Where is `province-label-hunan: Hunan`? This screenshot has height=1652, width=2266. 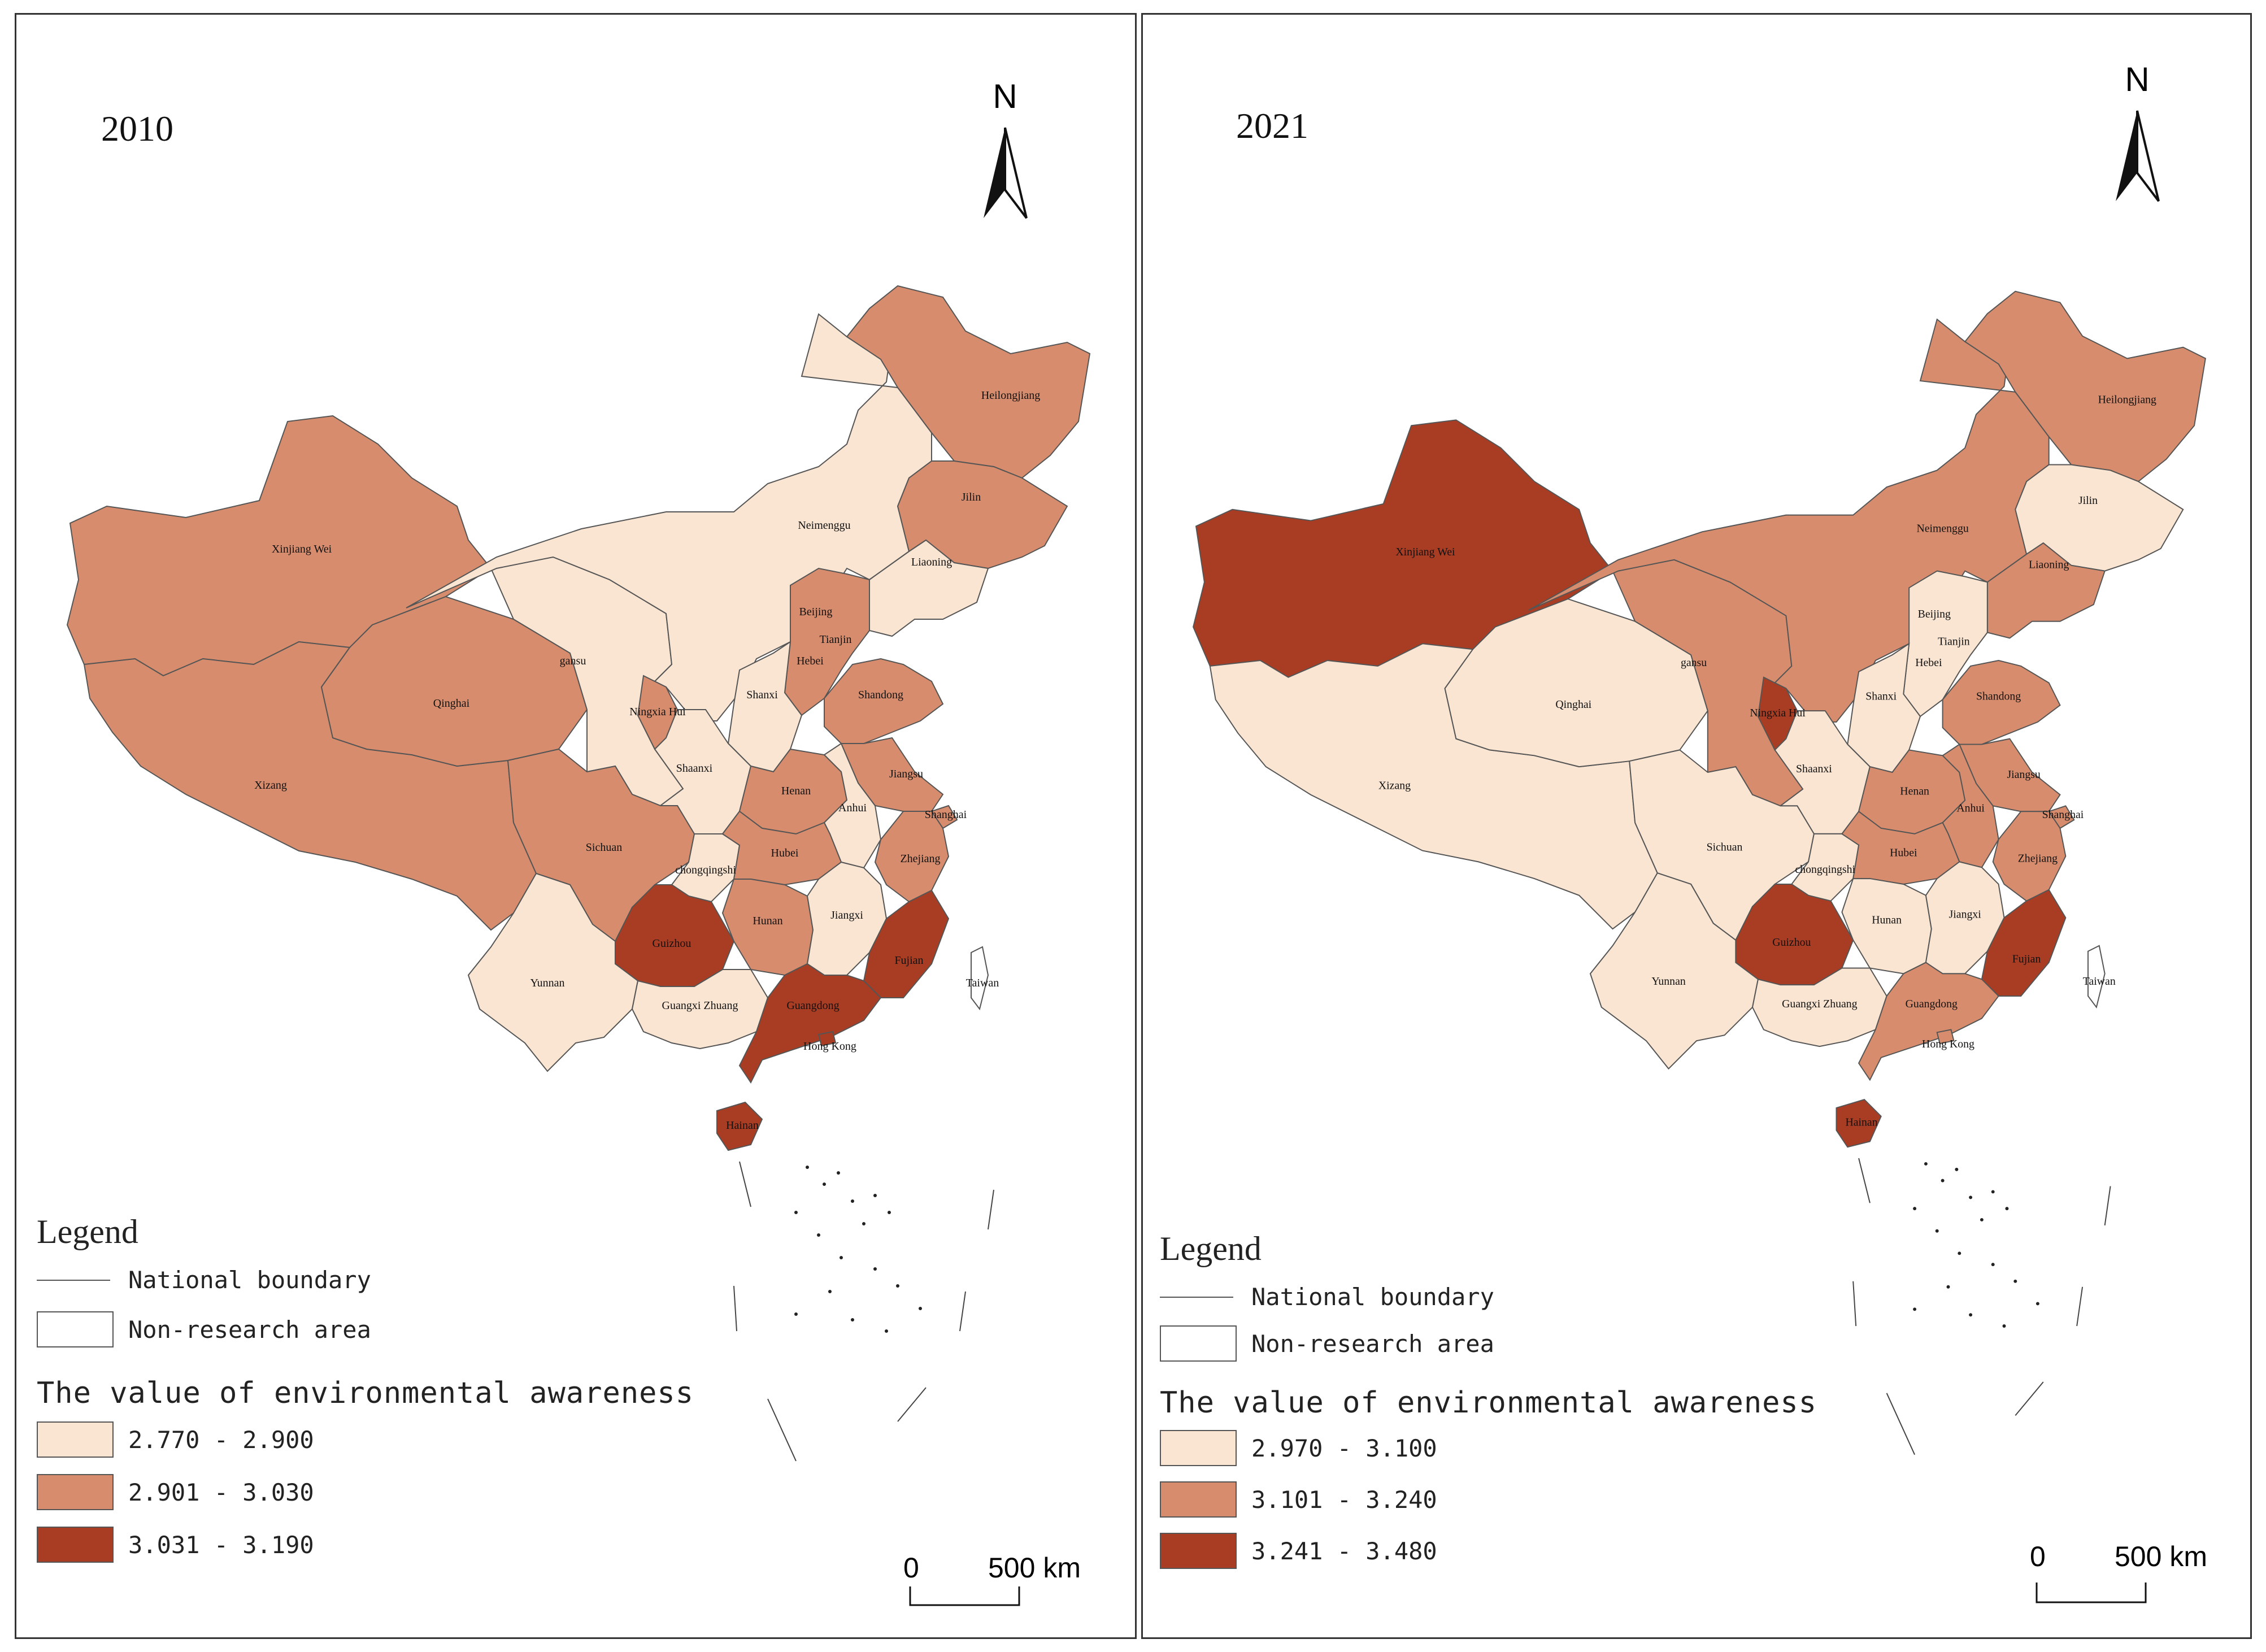 province-label-hunan: Hunan is located at coordinates (1887, 920).